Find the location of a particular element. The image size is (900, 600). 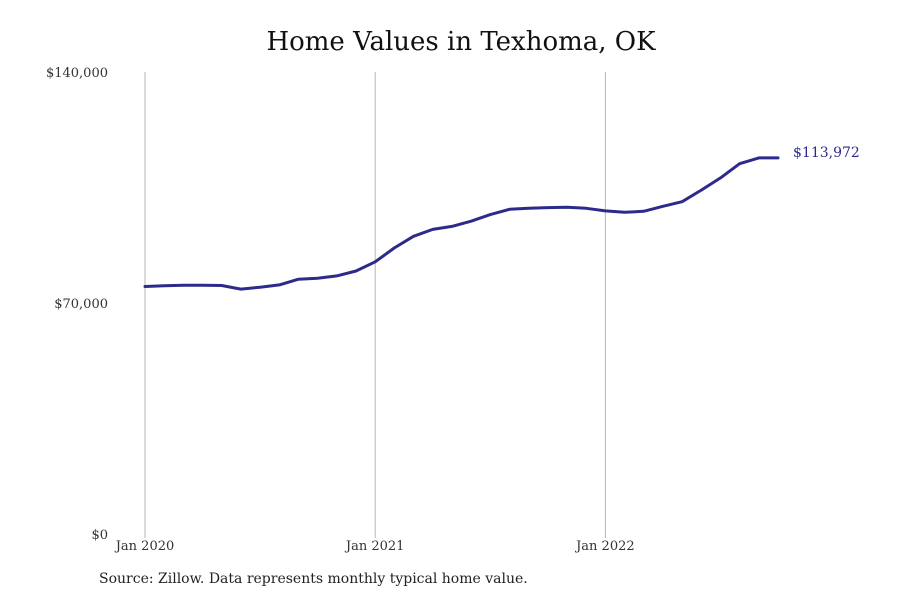

x-tick-label: Jan 2021 is located at coordinates (374, 546).